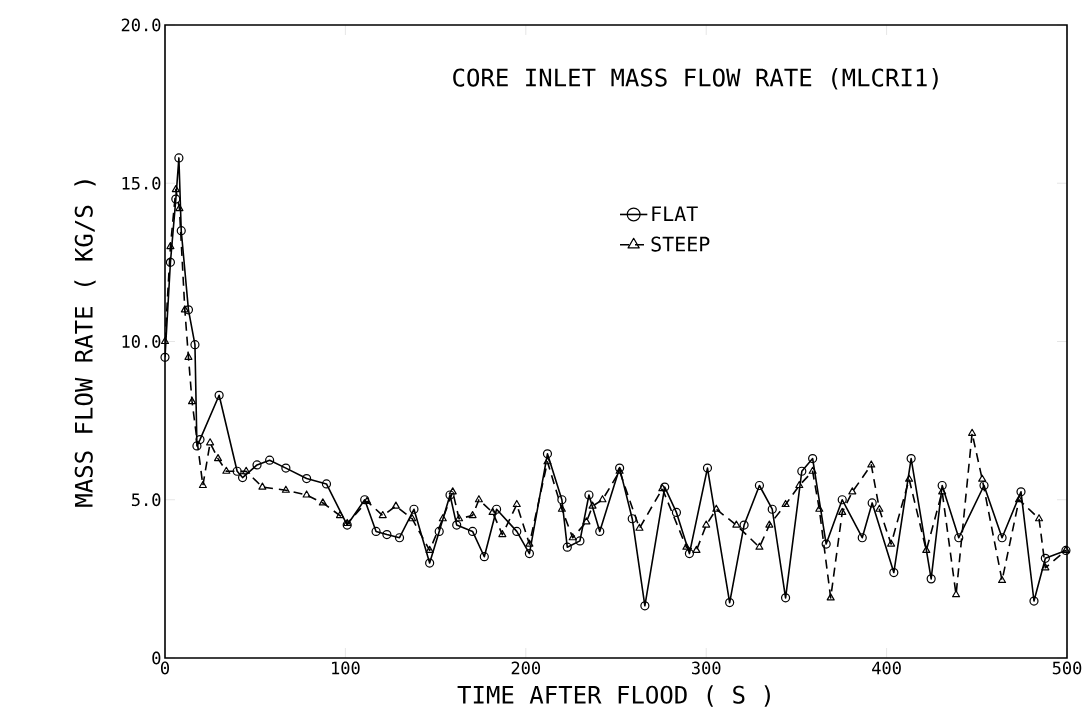 This screenshot has height=726, width=1087. What do you see at coordinates (695, 79) in the screenshot?
I see `text: CORE INLET MASS FLOW RATE (MLCRI1)` at bounding box center [695, 79].